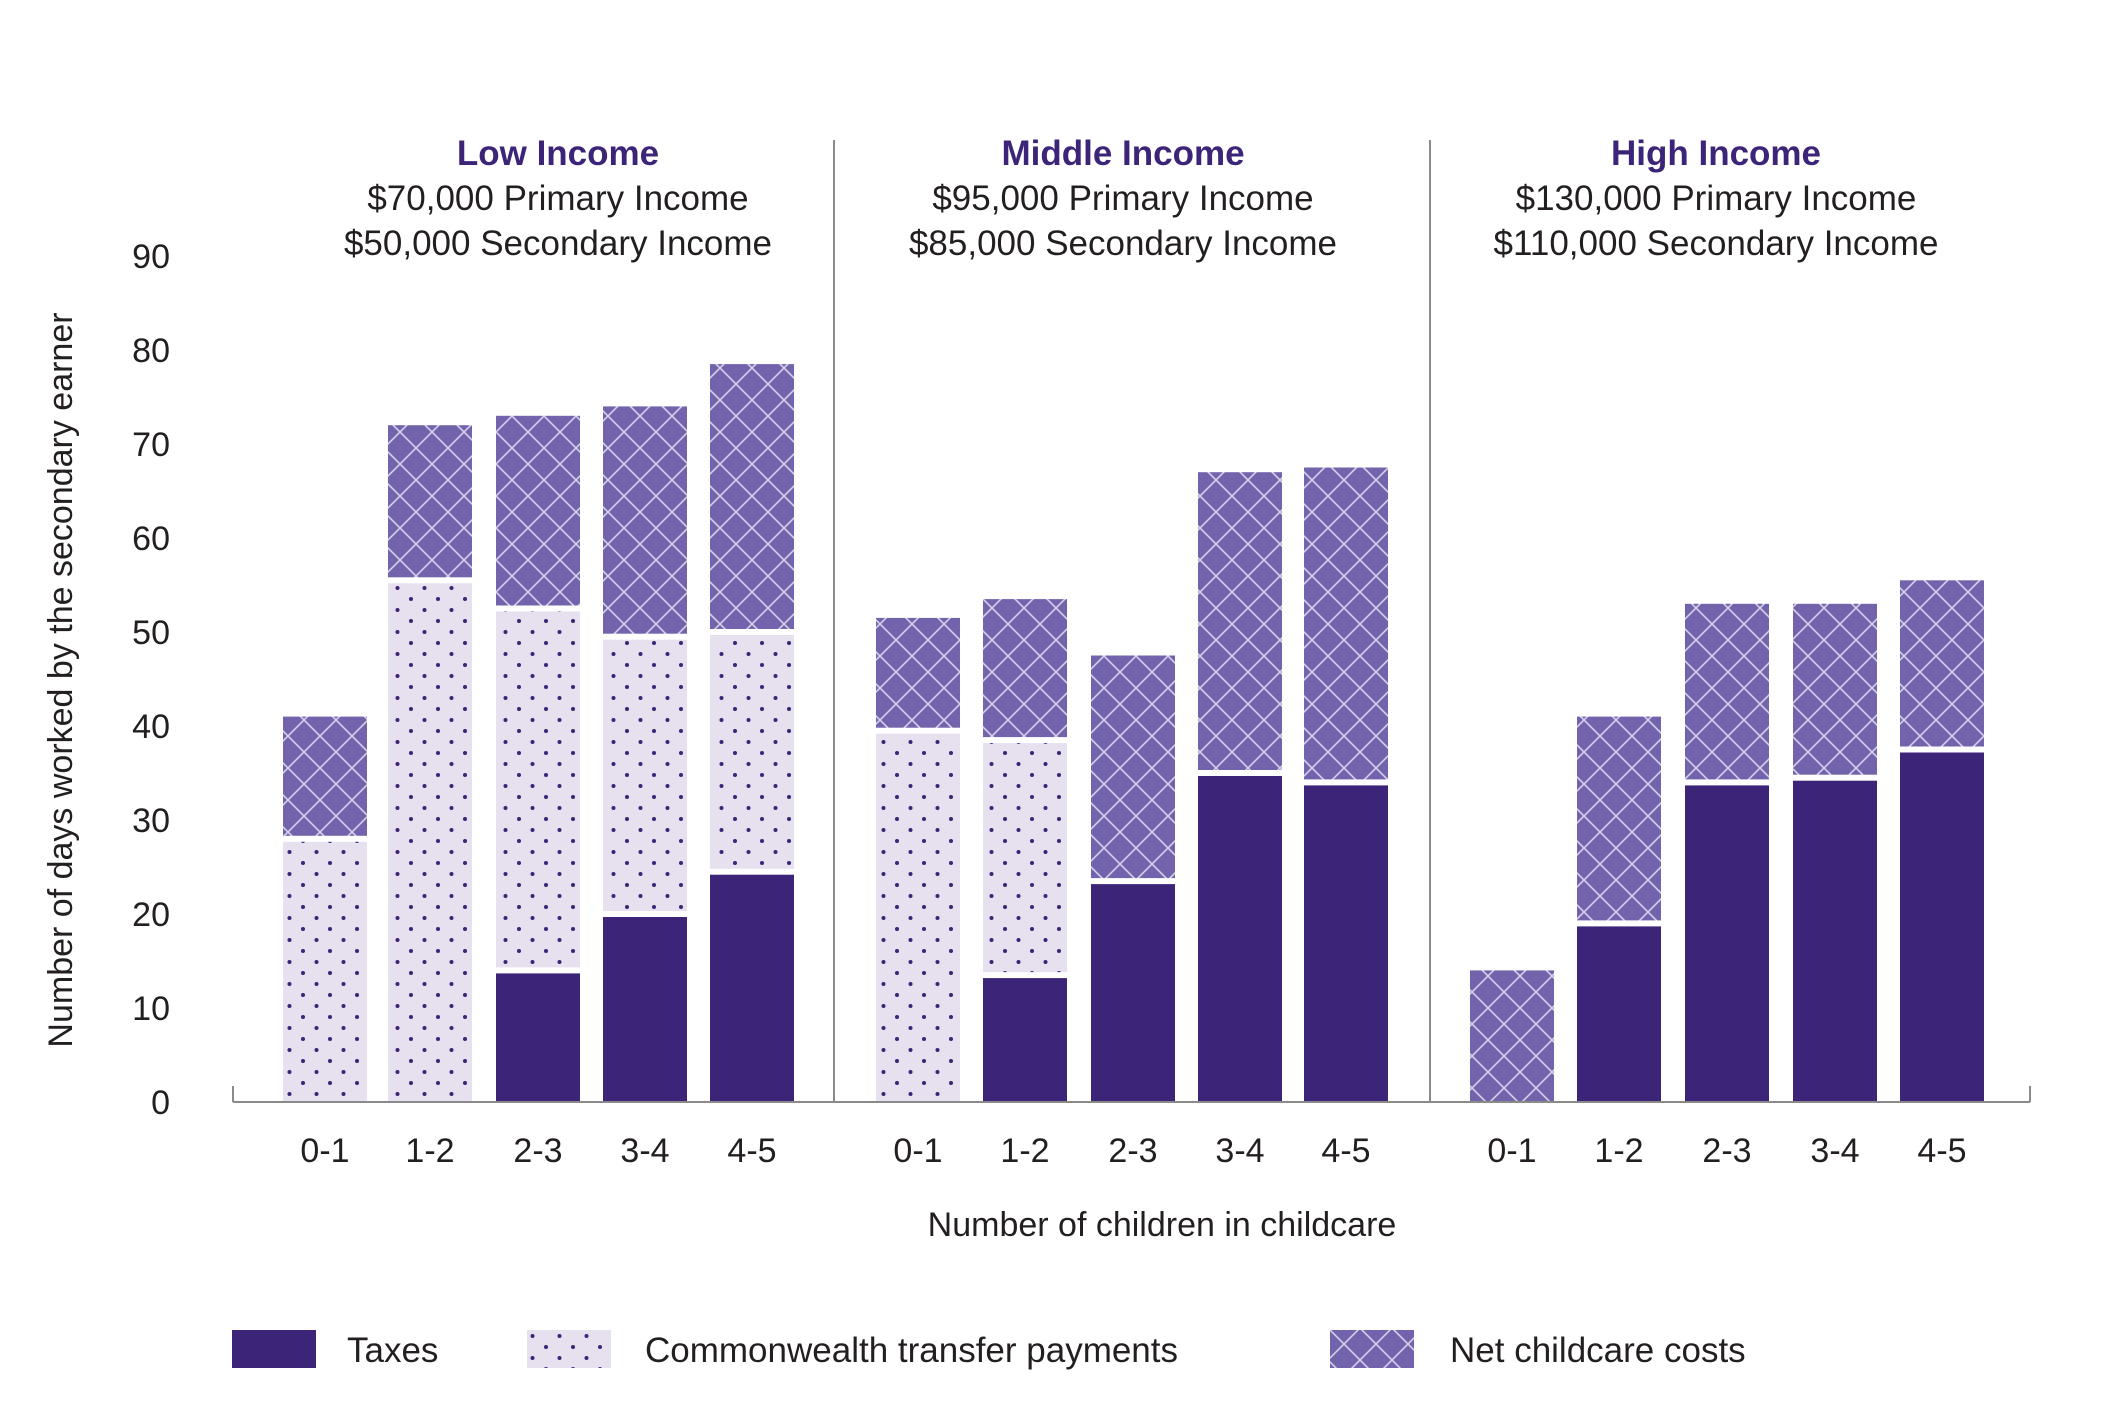 The width and height of the screenshot is (2127, 1418). I want to click on y-tick-label: 10, so click(151, 1009).